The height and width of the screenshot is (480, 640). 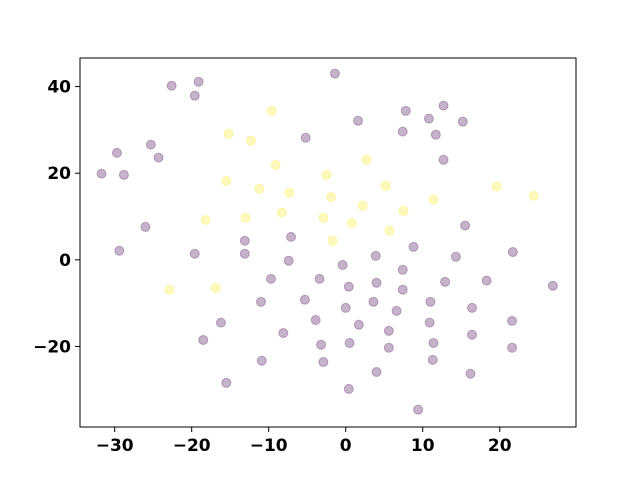 What do you see at coordinates (192, 446) in the screenshot?
I see `x-tick-label: −20` at bounding box center [192, 446].